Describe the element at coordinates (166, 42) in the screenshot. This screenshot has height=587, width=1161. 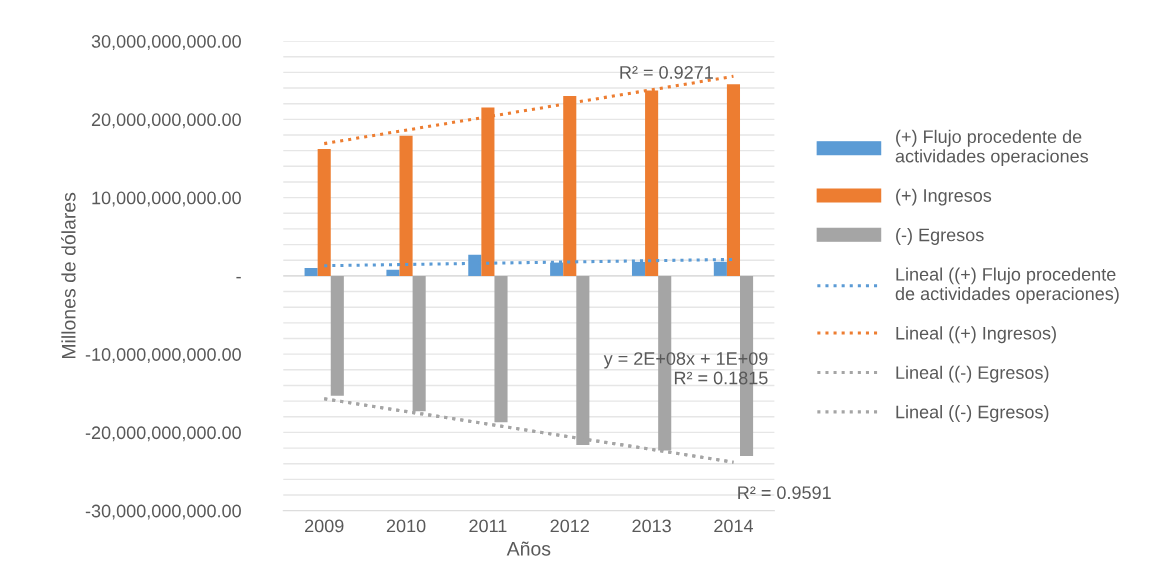
I see `y-tick-label: 30,000,000,000.00` at that location.